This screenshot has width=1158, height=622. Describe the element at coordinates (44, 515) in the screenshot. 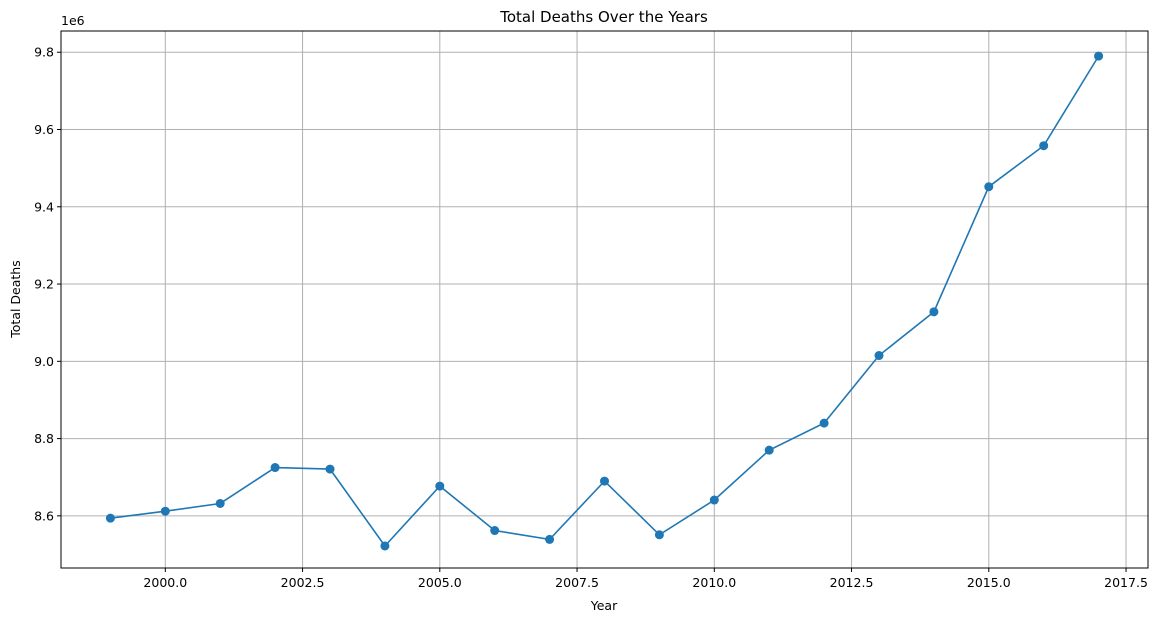

I see `y-tick-label: 8.6` at that location.